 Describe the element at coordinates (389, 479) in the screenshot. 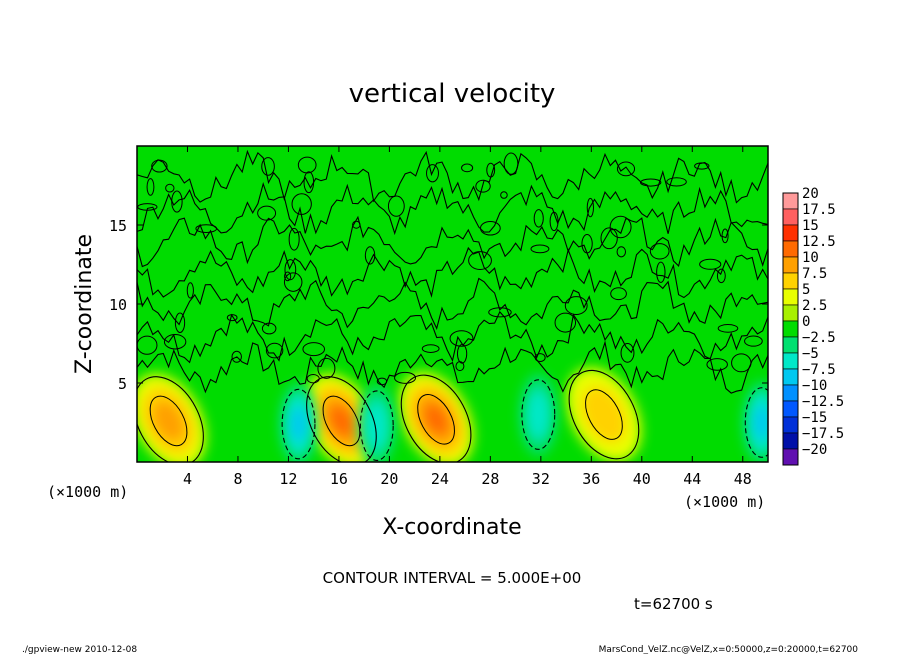

I see `x-tick-label: 20` at that location.